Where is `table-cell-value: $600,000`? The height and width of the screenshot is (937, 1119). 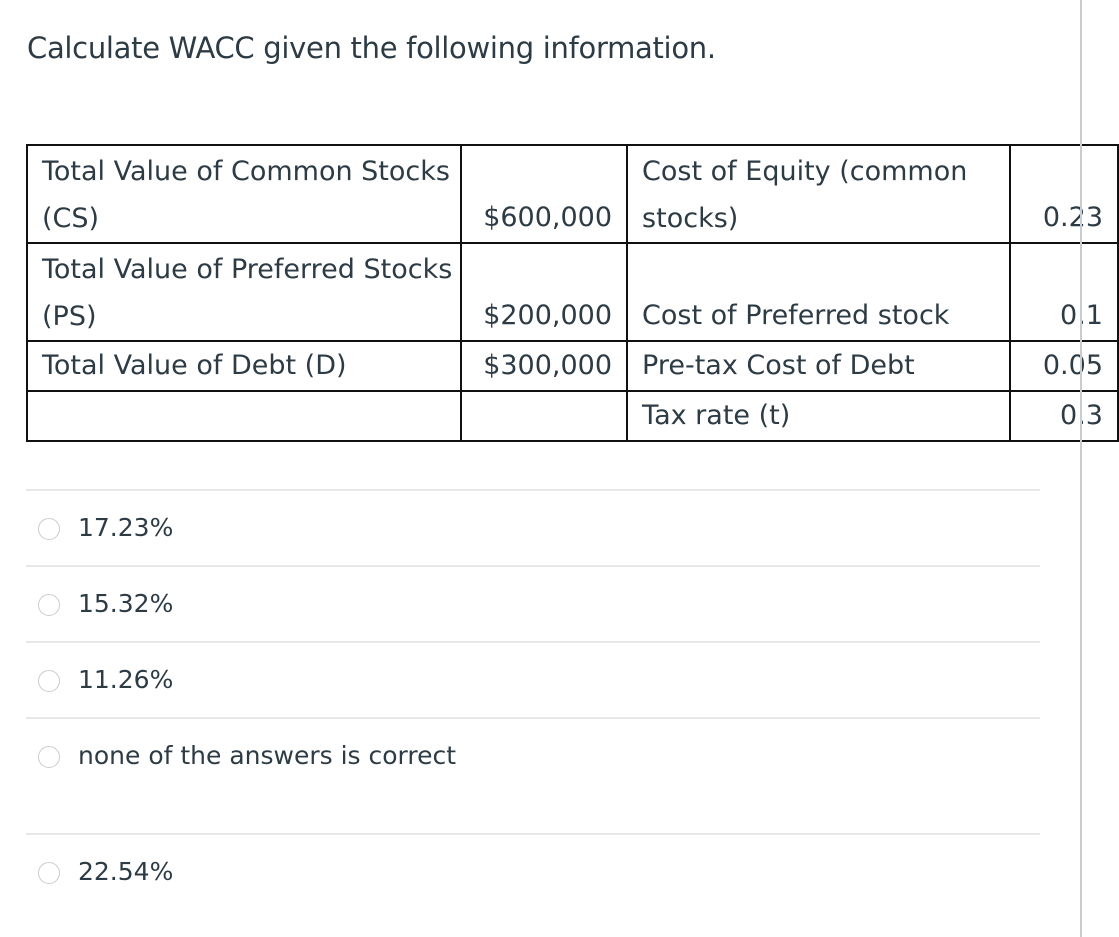 table-cell-value: $600,000 is located at coordinates (544, 194).